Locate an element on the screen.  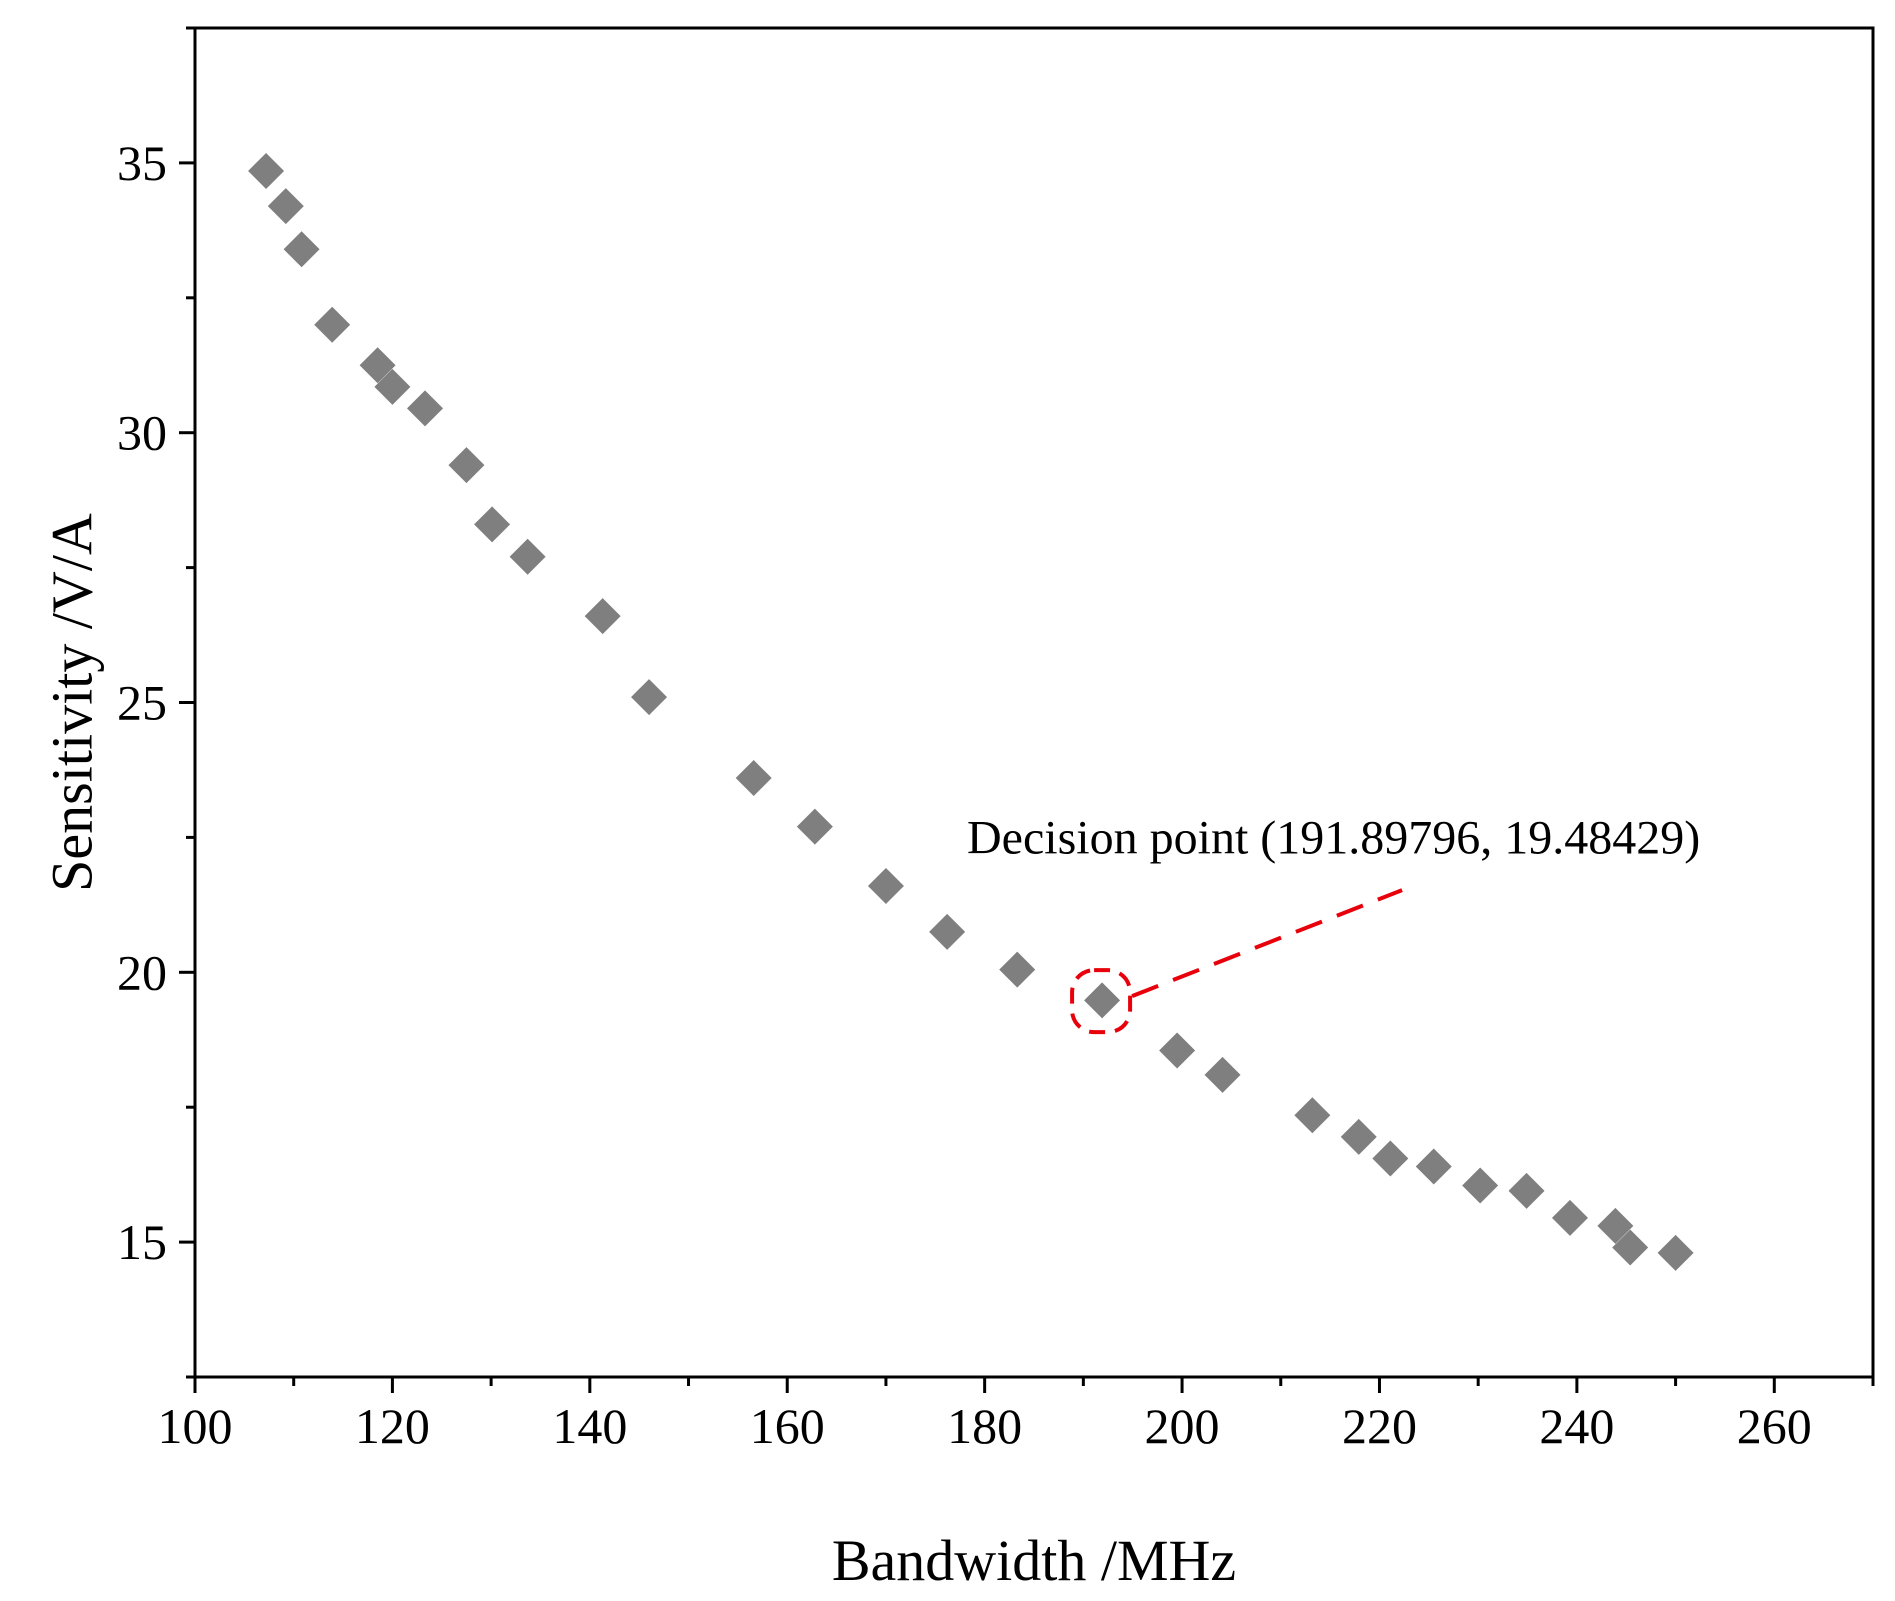
x-tick-label: 200 is located at coordinates (1182, 1426).